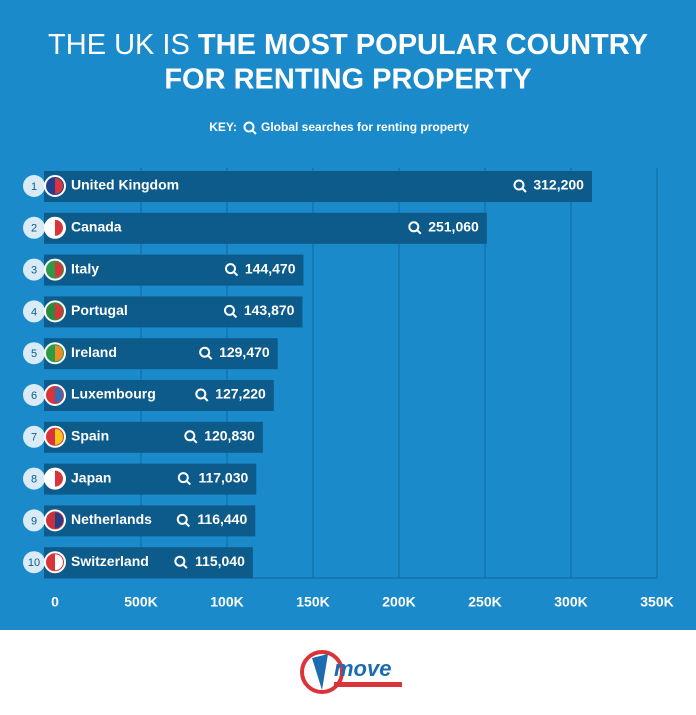 The image size is (696, 715). Describe the element at coordinates (362, 668) in the screenshot. I see `logo-text: move` at that location.